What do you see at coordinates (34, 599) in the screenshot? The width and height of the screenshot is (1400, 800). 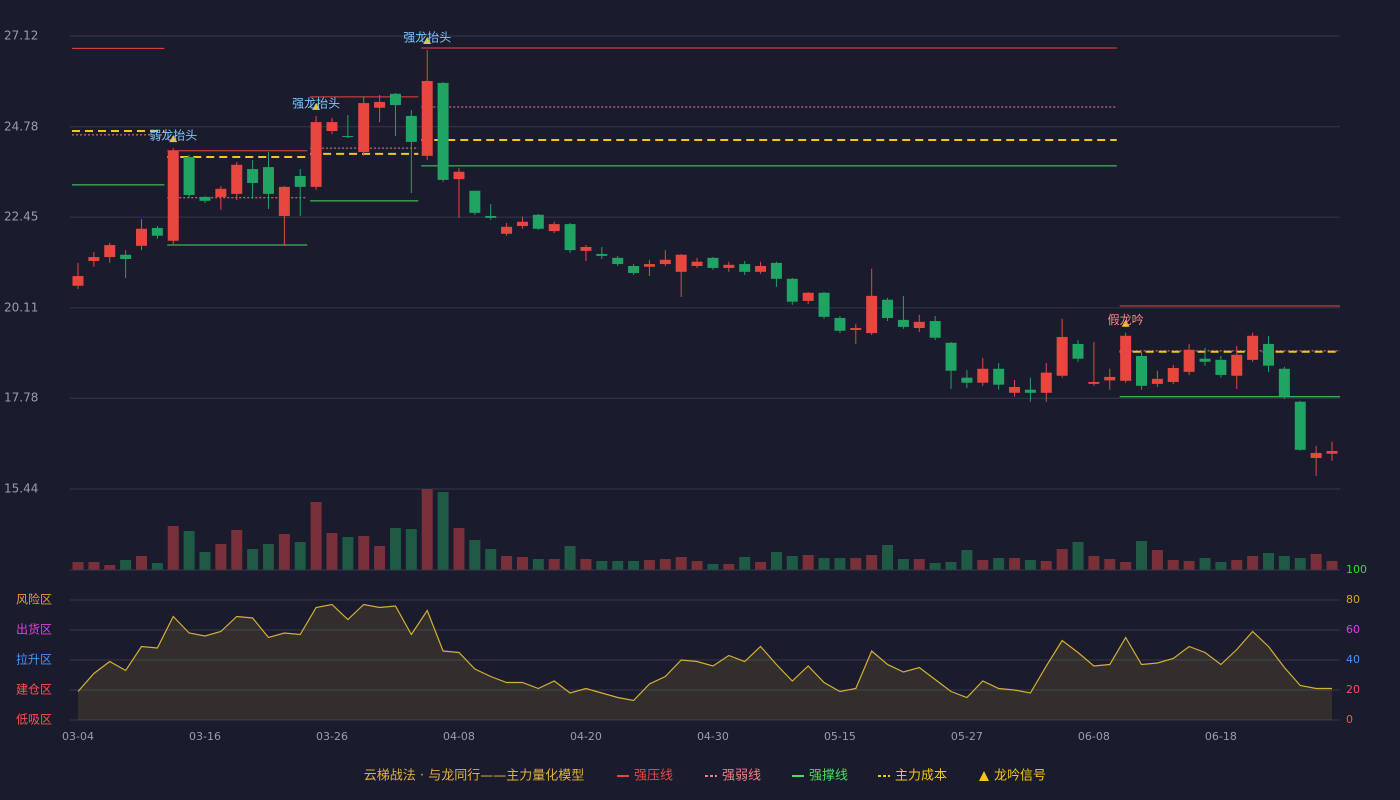 I see `zone-label: 风险区` at bounding box center [34, 599].